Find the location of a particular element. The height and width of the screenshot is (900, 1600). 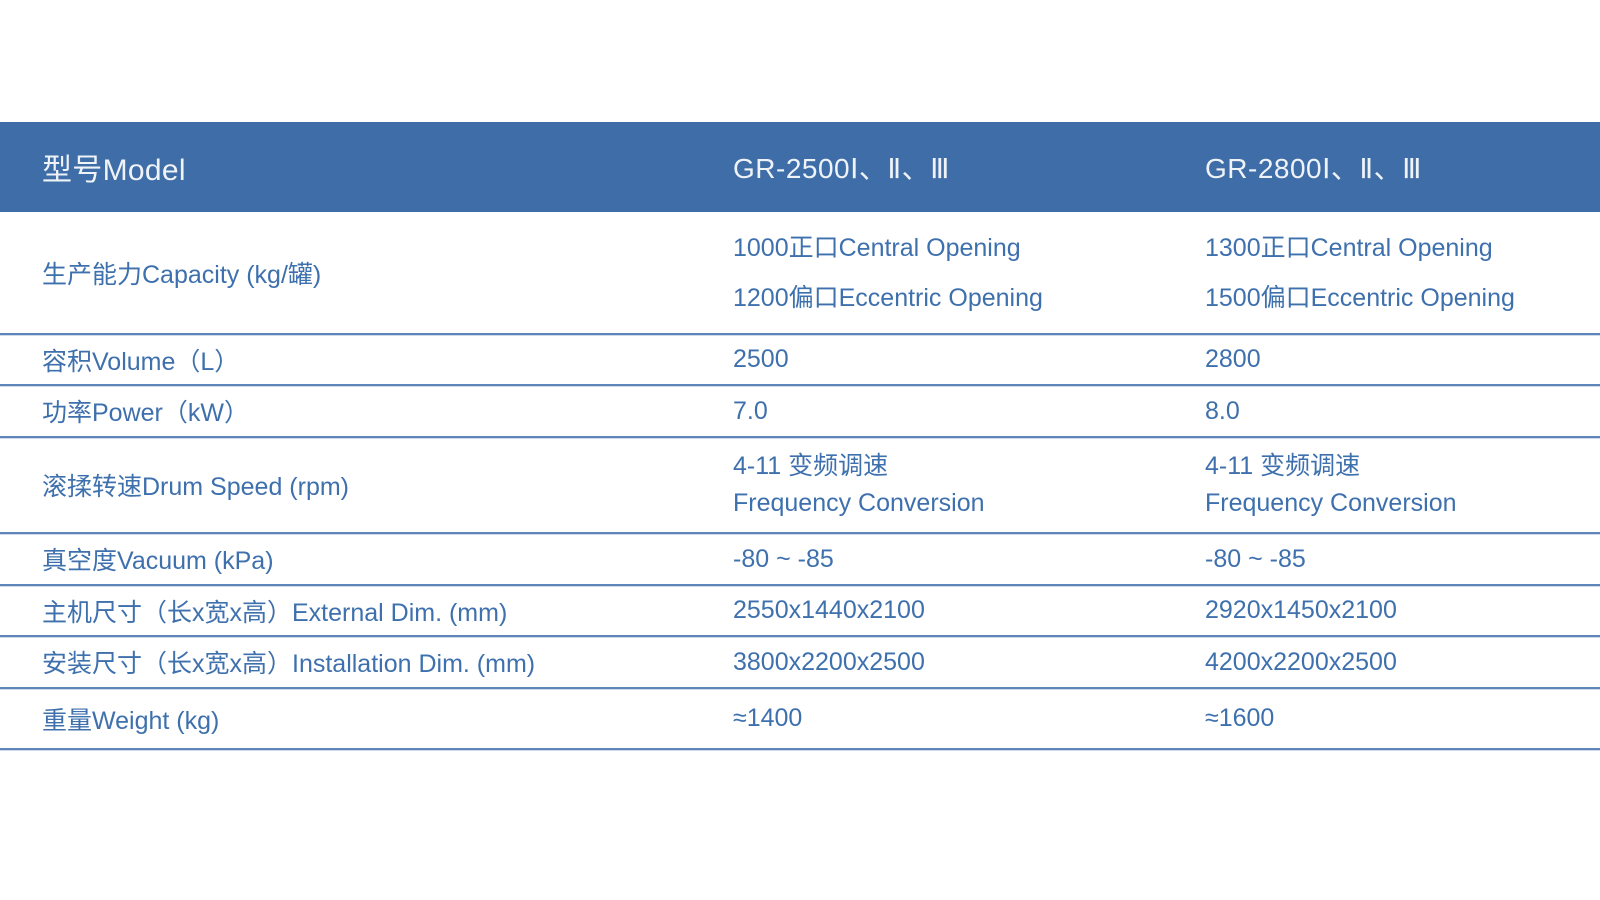

cell-volume-gr2500: 2500 is located at coordinates (761, 359).